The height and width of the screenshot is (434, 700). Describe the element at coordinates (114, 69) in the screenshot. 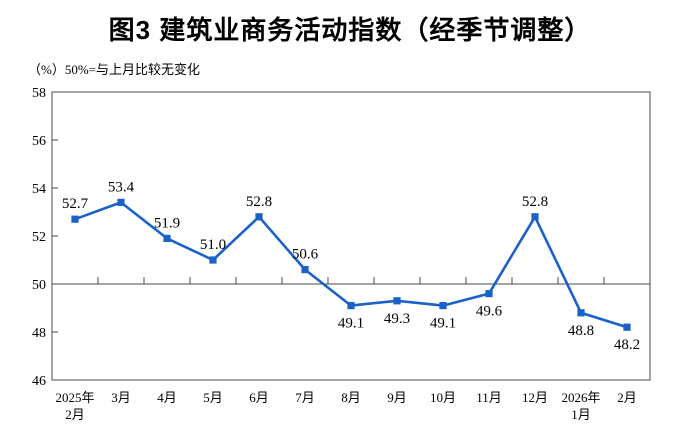

I see `axis-unit-note: （%）50%=与上月比较无变化` at that location.